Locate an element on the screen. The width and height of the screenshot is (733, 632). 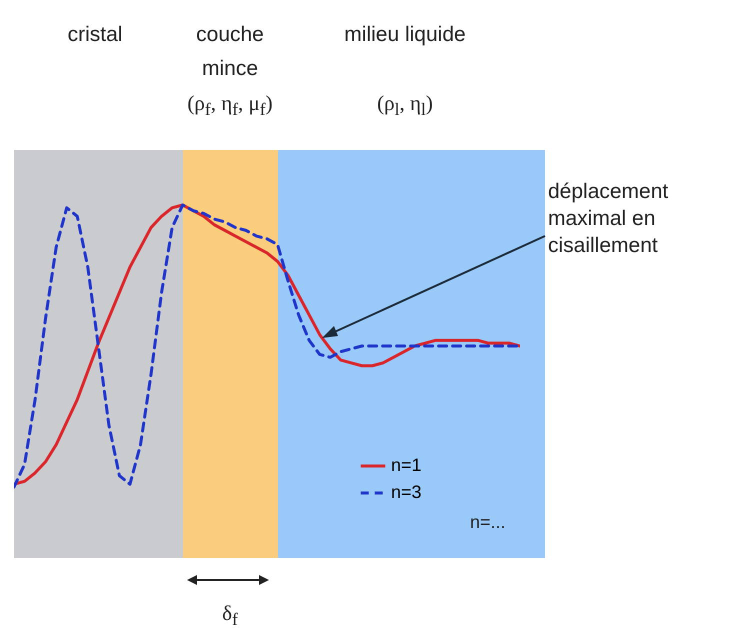
text: couche mince is located at coordinates (230, 52).